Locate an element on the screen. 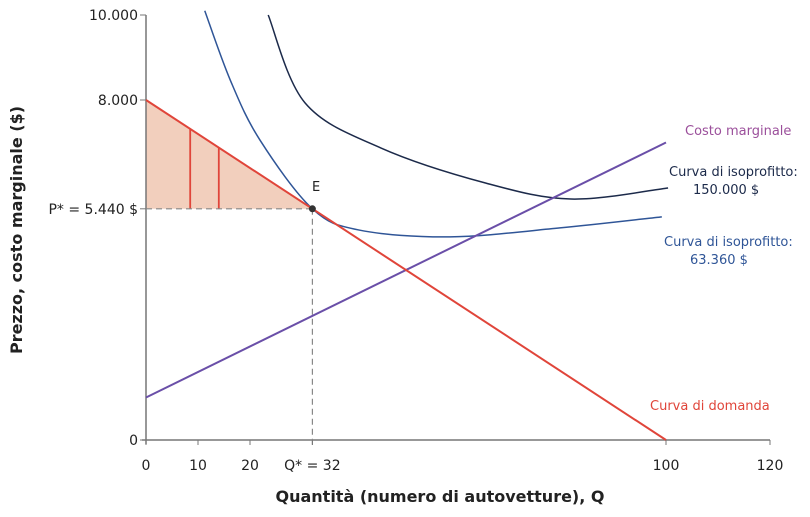 Image resolution: width=810 pixels, height=517 pixels. mc-label: Costo marginale is located at coordinates (738, 131).